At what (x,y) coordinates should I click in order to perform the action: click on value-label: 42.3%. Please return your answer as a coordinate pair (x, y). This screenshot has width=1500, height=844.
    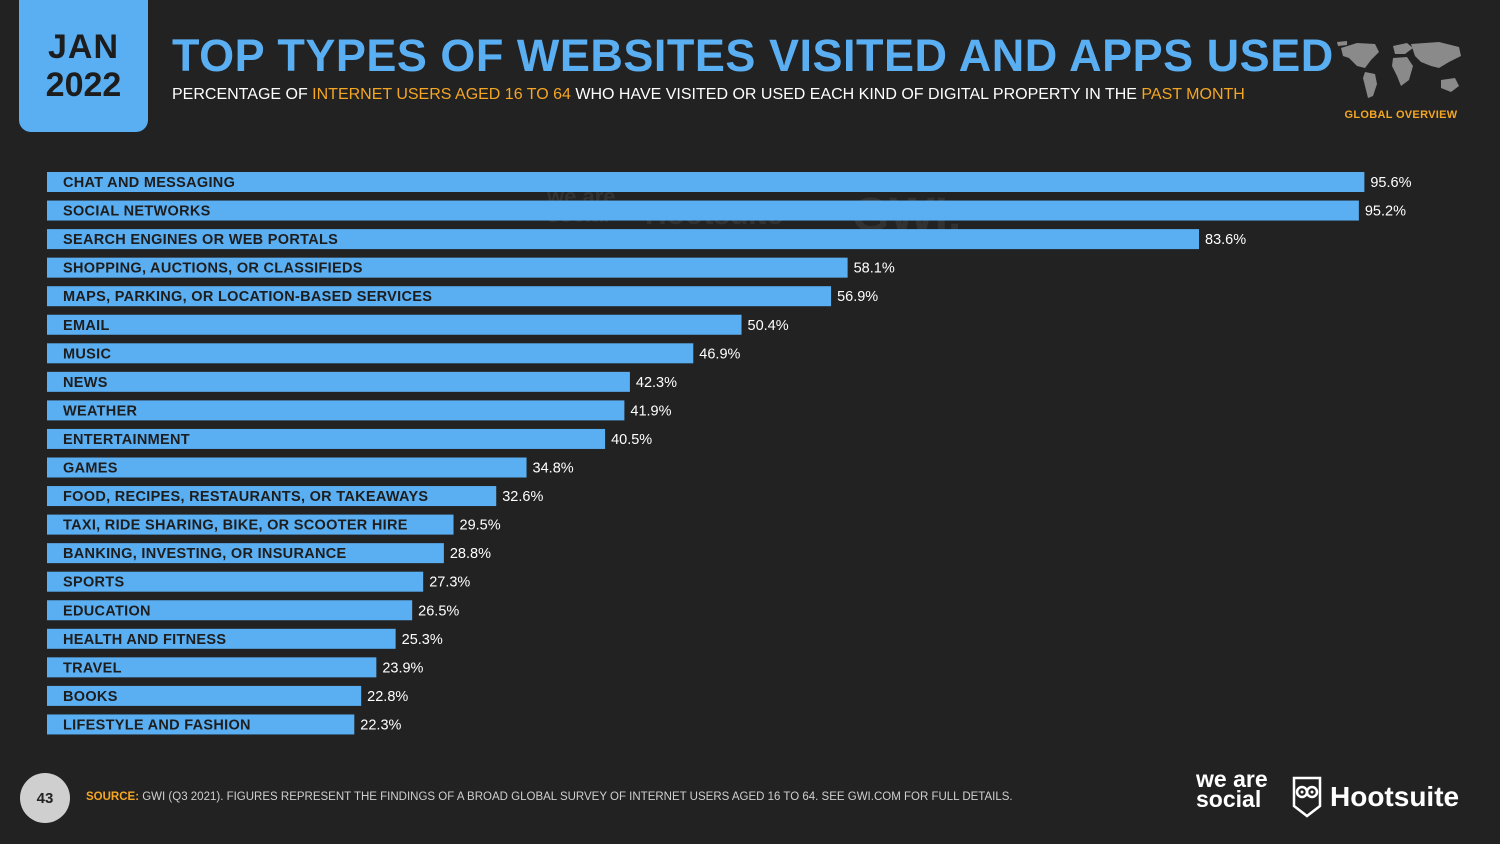
    Looking at the image, I should click on (656, 383).